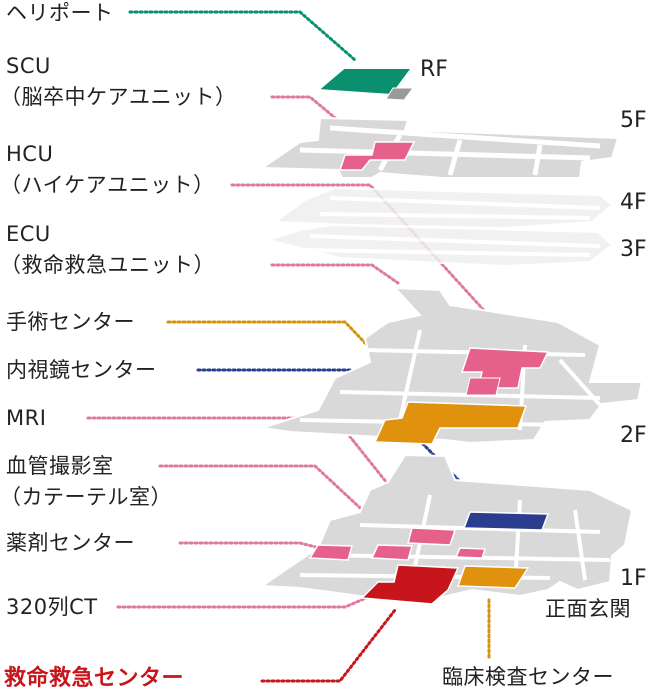 Image resolution: width=656 pixels, height=697 pixels. Describe the element at coordinates (328, 645) in the screenshot. I see `leader-emergency` at that location.